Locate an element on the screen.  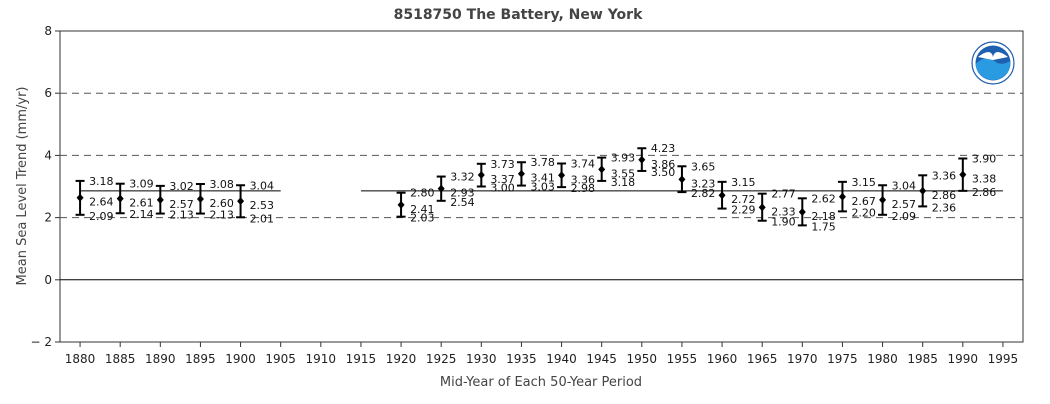
data-point-13: 3.15 2.722.29 is located at coordinates (736, 196).